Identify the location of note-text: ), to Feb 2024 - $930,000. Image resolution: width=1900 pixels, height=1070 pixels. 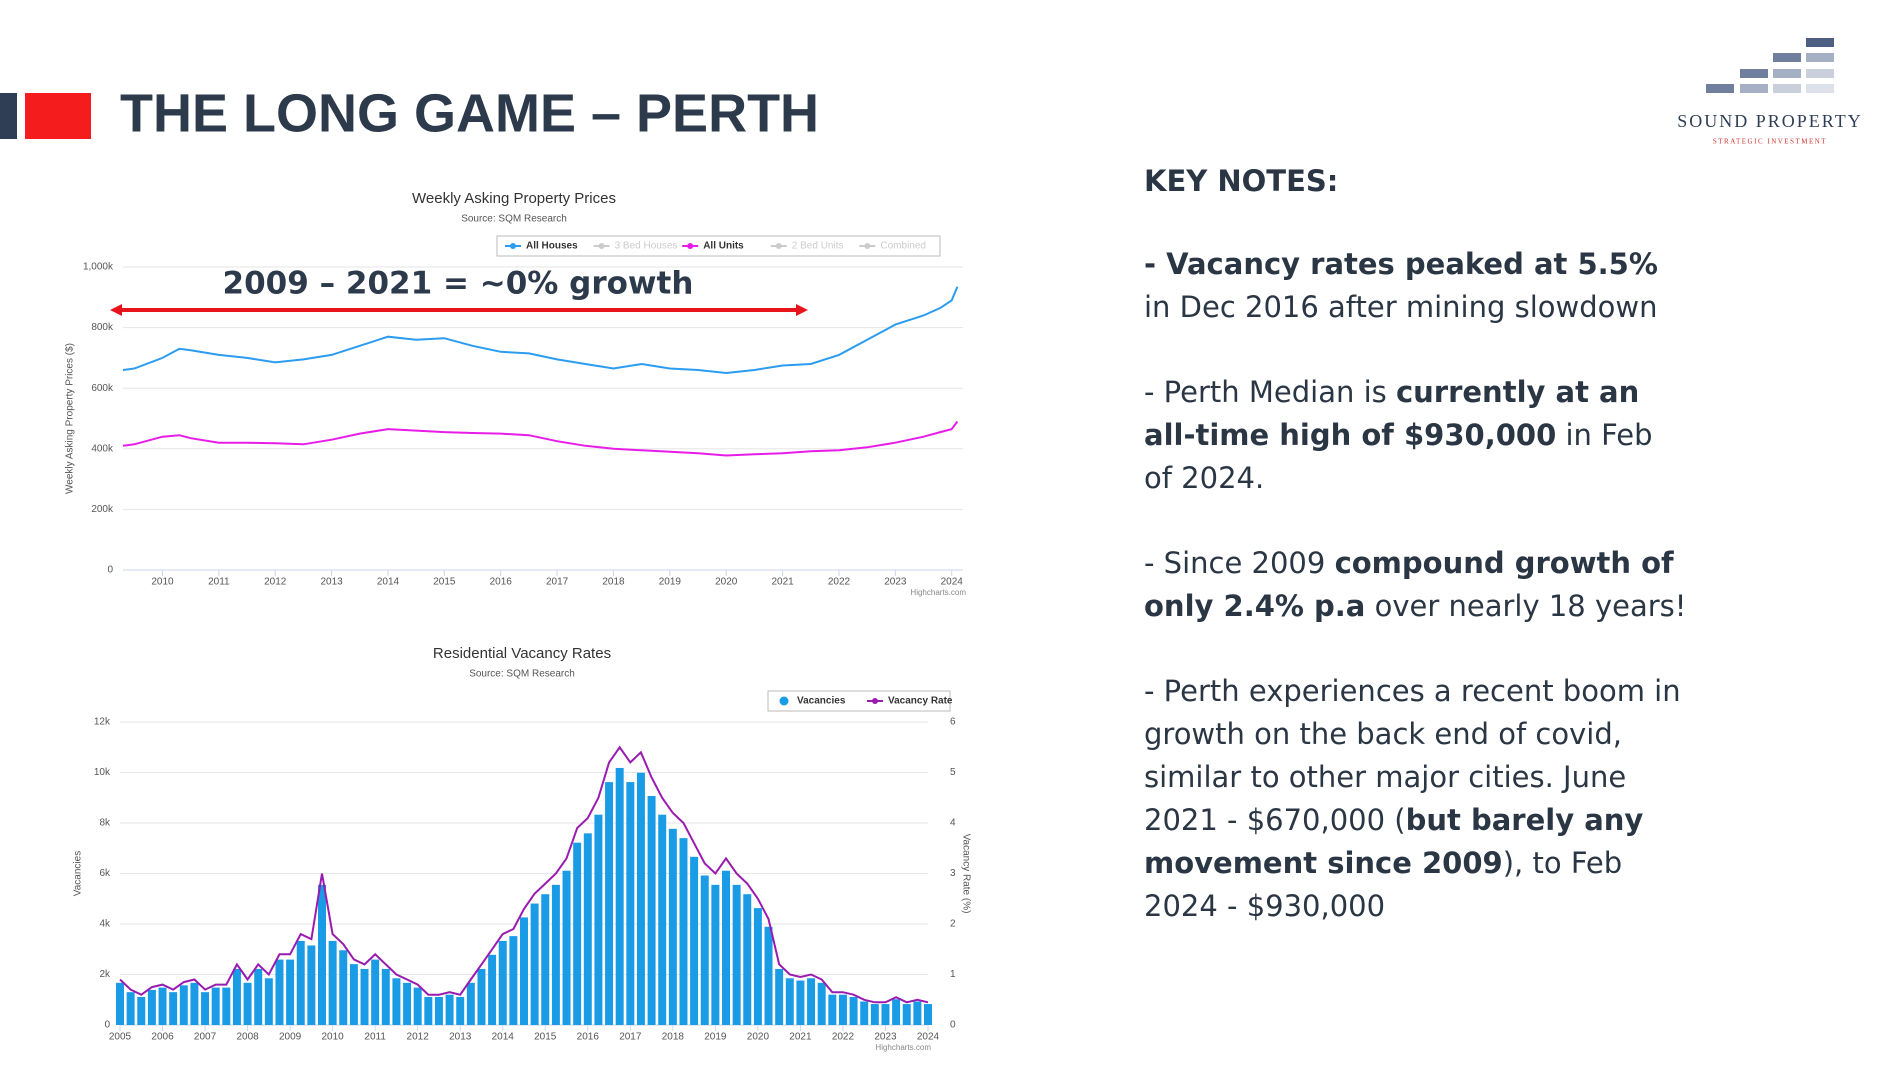
(1383, 884).